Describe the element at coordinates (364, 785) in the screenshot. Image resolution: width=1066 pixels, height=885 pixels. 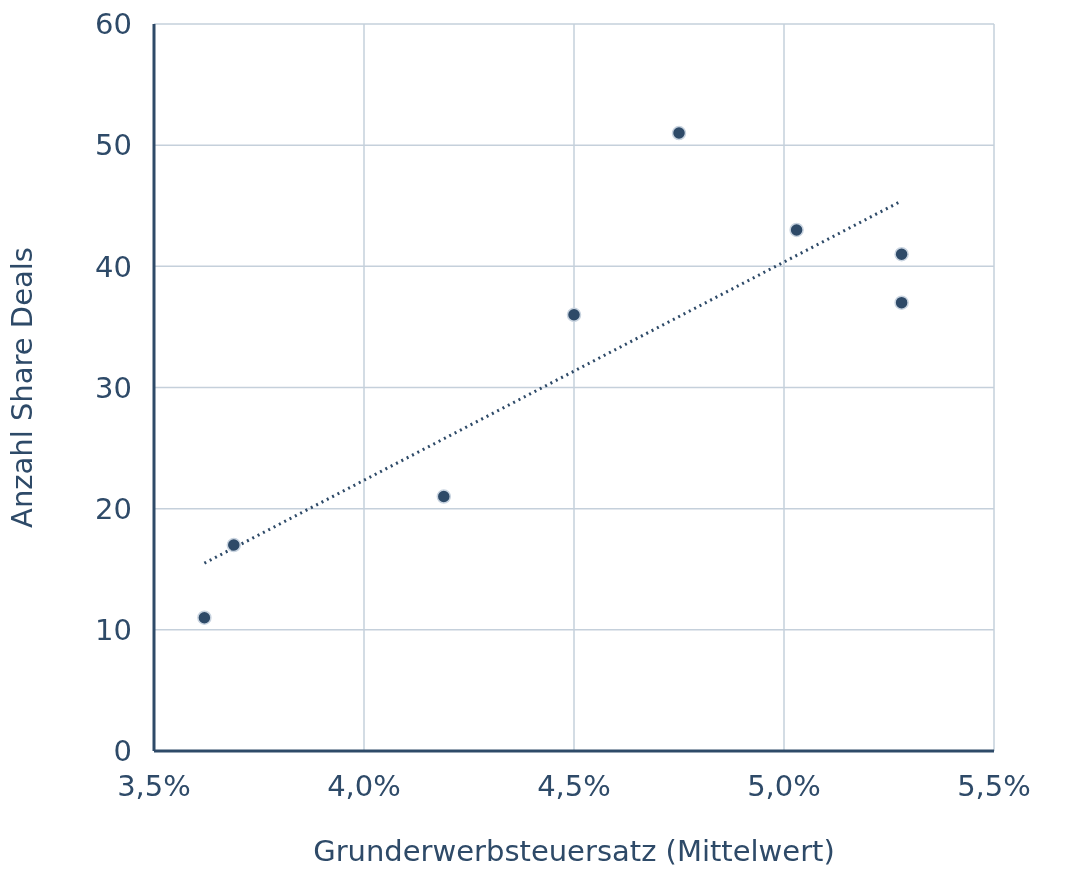
I see `x-tick-label: 4,0%` at that location.